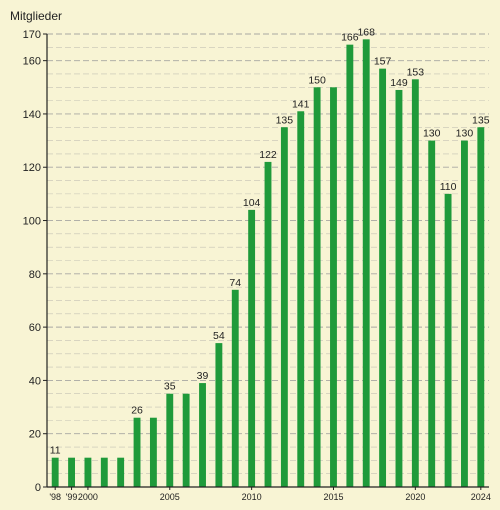  I want to click on data-label: 122, so click(268, 155).